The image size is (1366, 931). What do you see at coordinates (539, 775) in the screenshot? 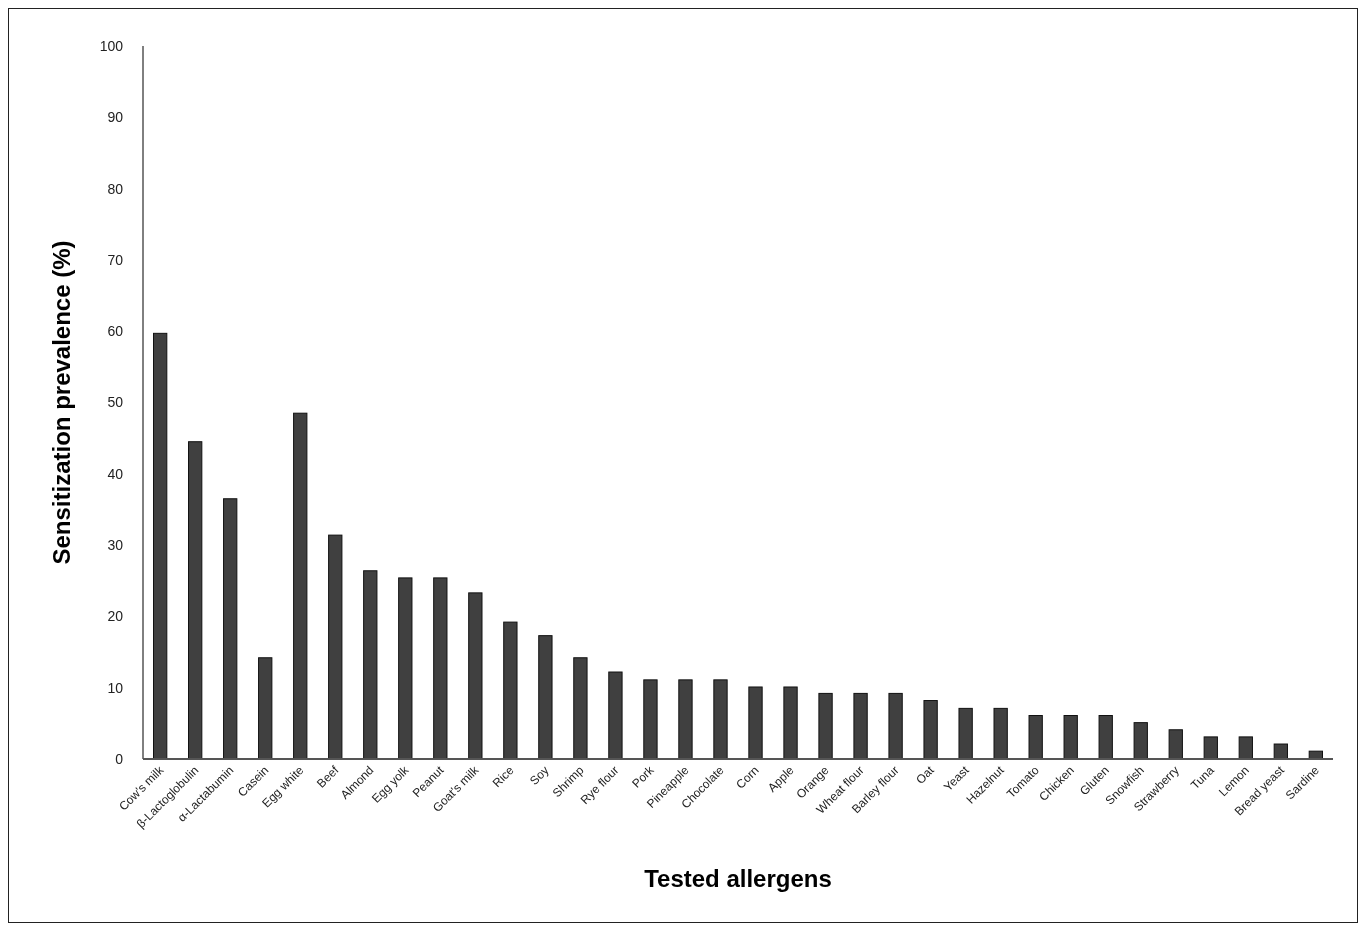
I see `x-tick-label: Soy` at bounding box center [539, 775].